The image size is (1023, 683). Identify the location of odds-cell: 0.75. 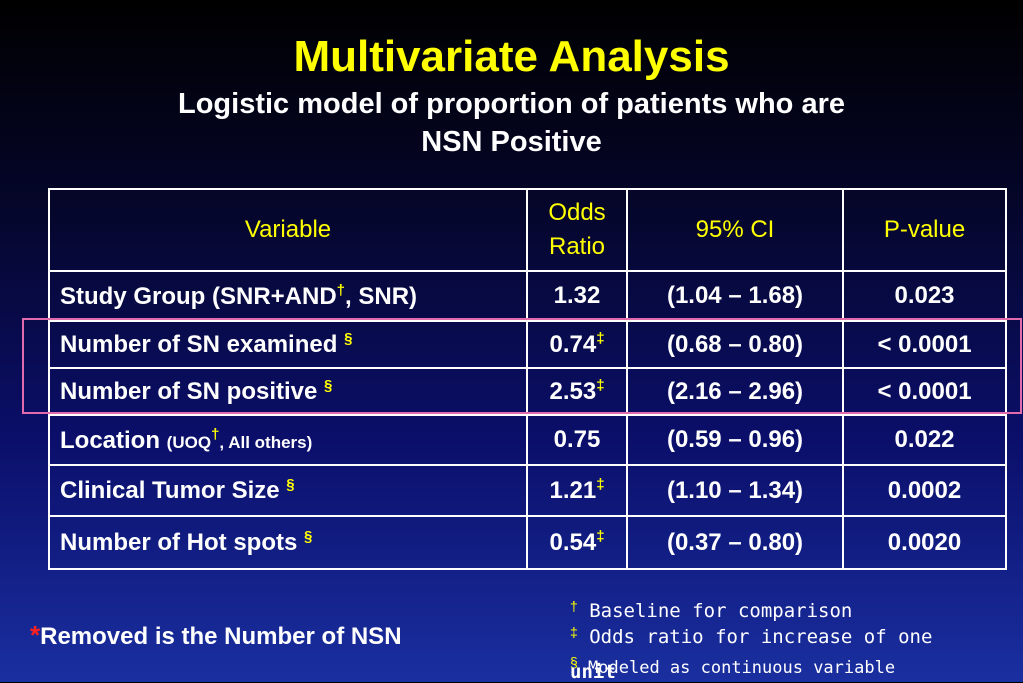
(577, 440).